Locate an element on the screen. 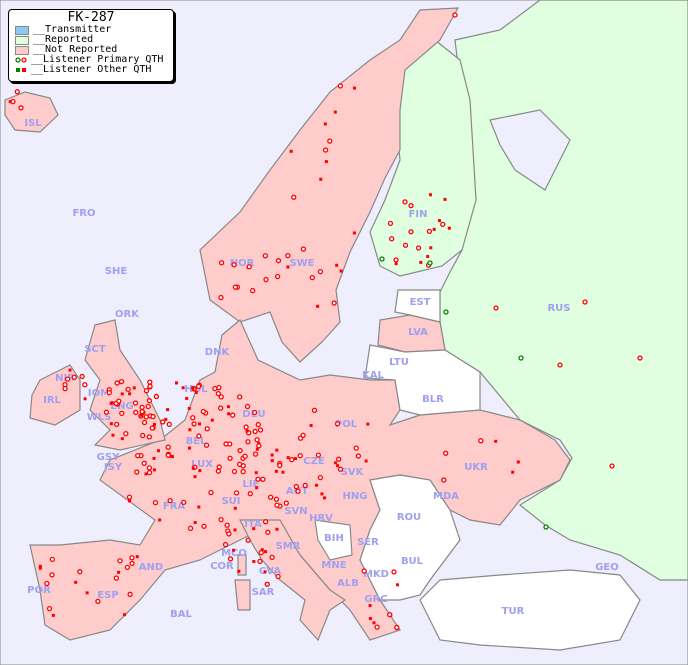 The width and height of the screenshot is (688, 665). country-label-lux: LUX is located at coordinates (202, 464).